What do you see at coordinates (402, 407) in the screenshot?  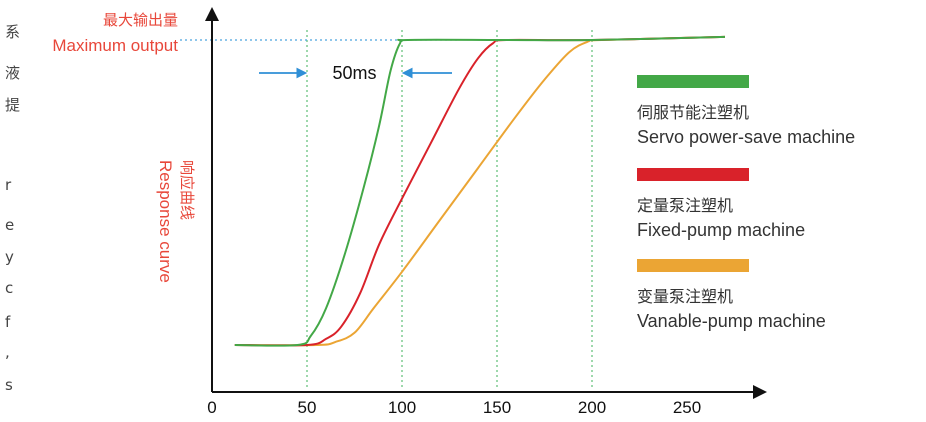 I see `x-tick-label: 100` at bounding box center [402, 407].